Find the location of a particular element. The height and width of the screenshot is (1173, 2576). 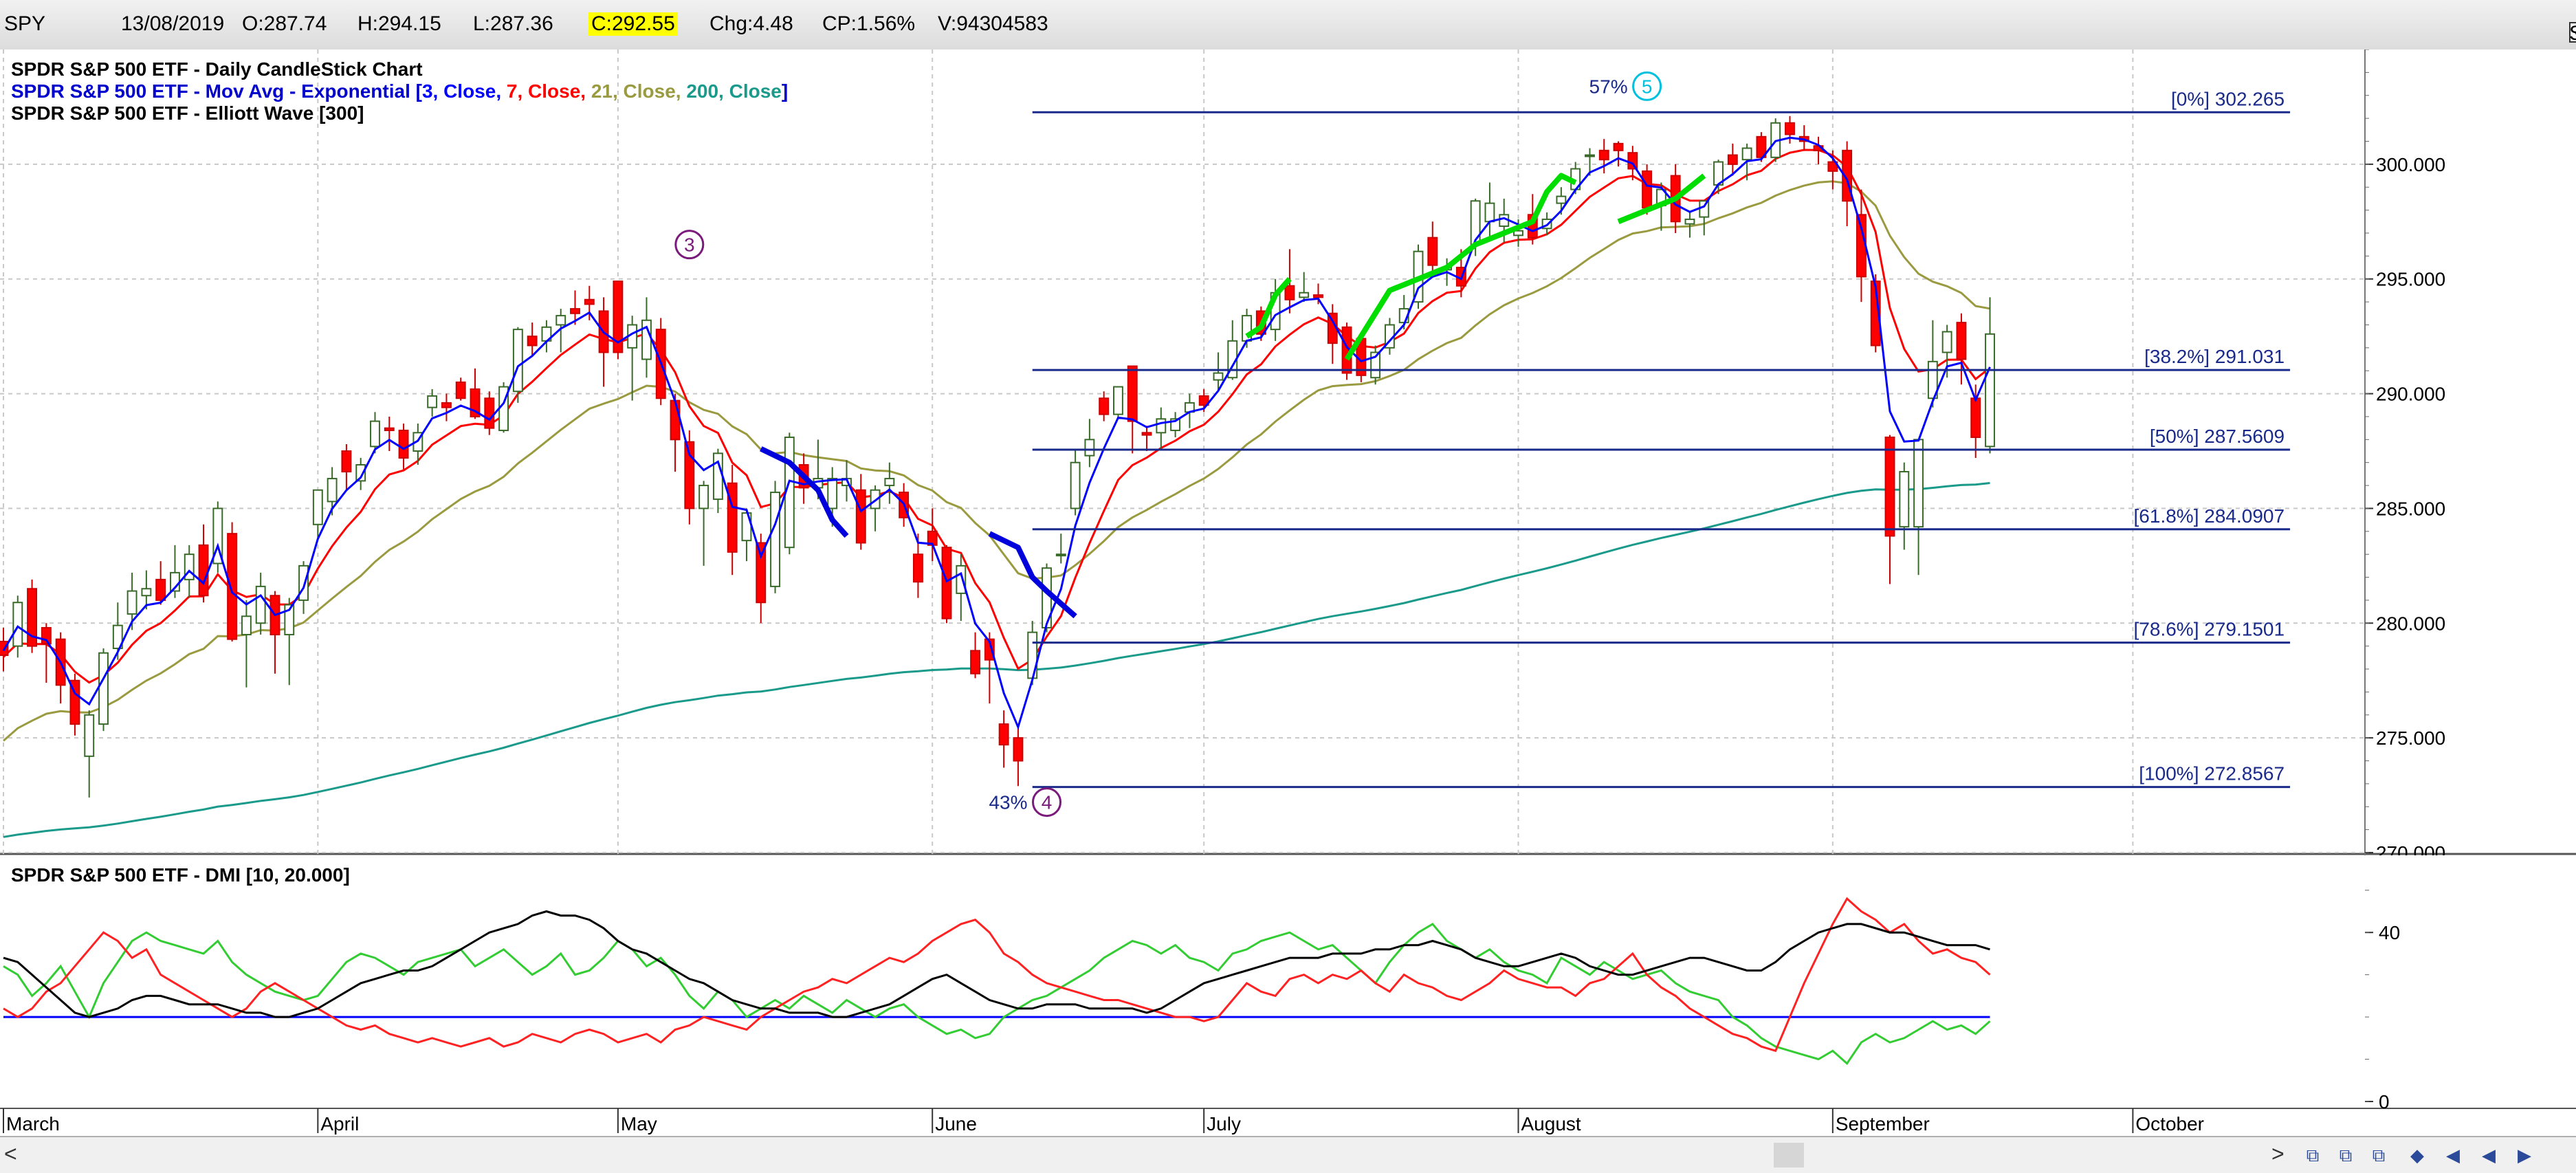

fib-level-label: [100%] 272.8567 is located at coordinates (2212, 774).